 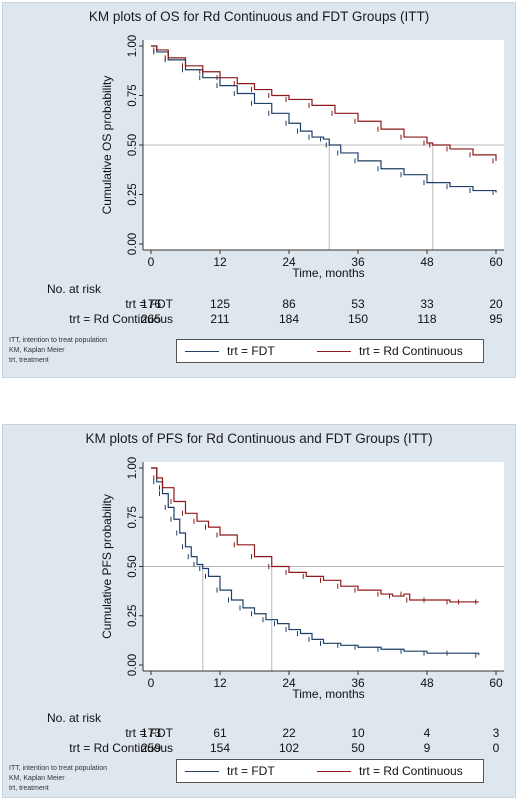 What do you see at coordinates (220, 733) in the screenshot?
I see `risk-count-fdt: 61` at bounding box center [220, 733].